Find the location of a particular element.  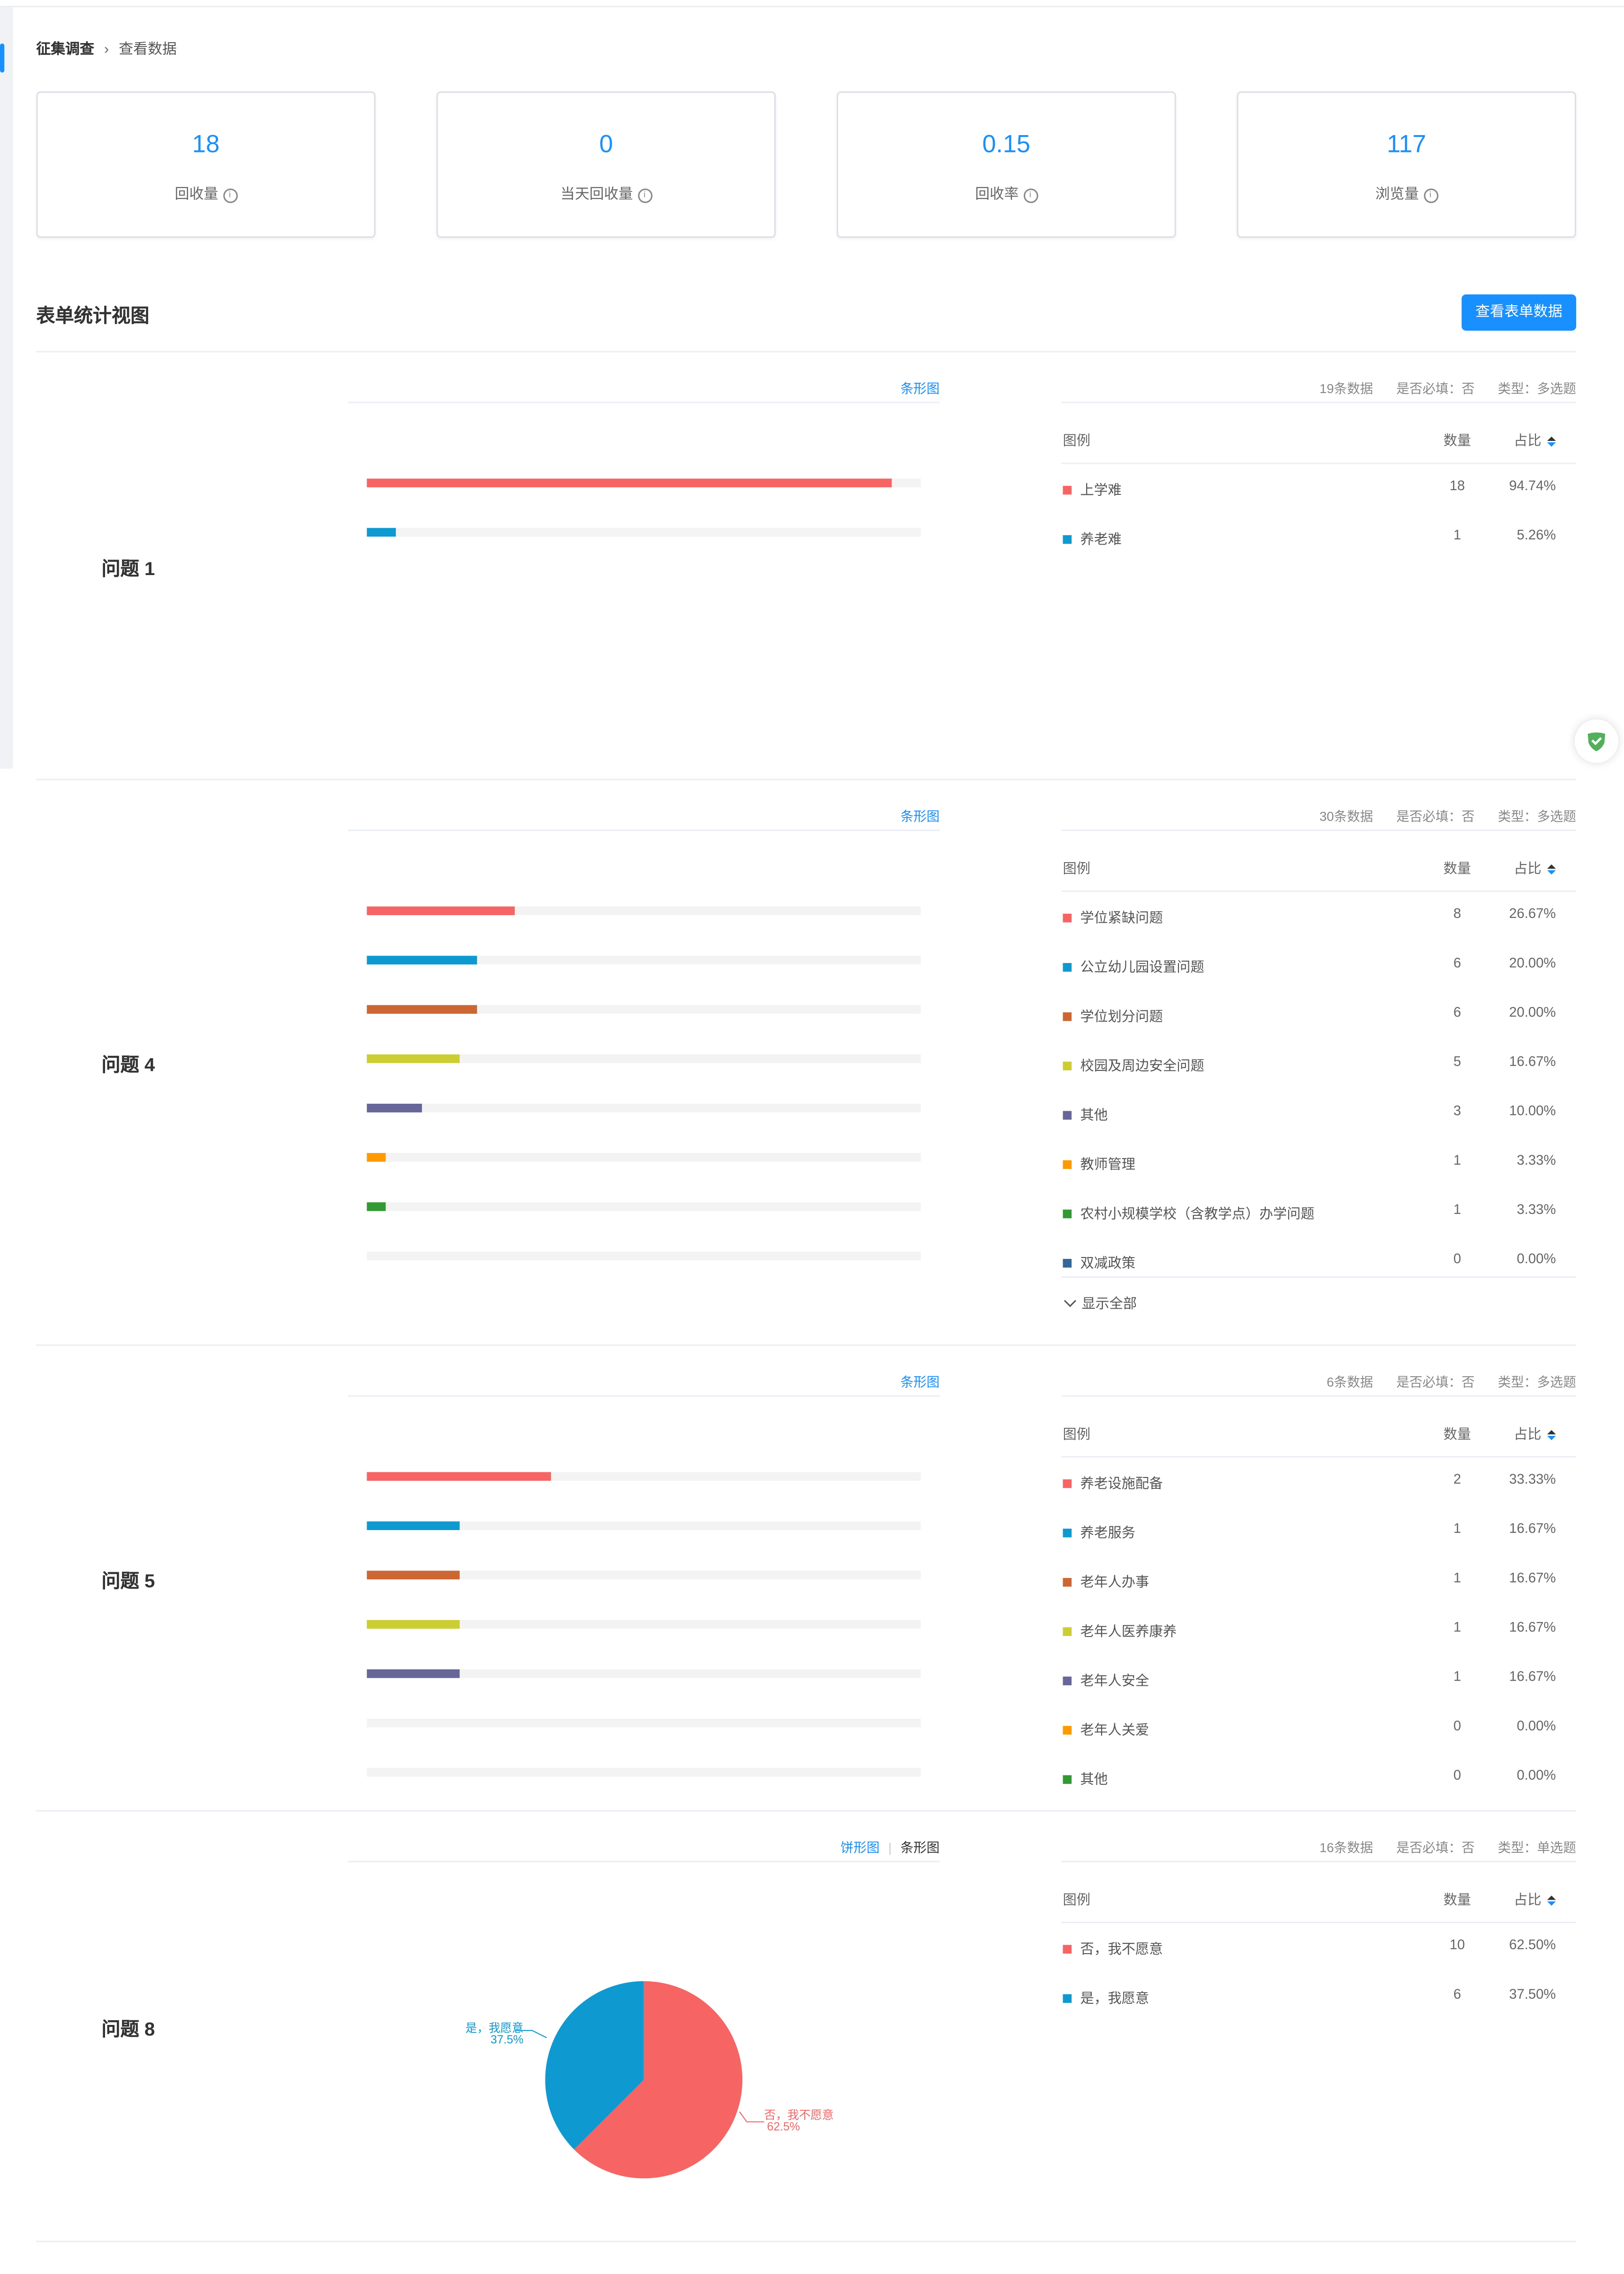

legend-row: 农村小规模学校（含教学点）办学问题 is located at coordinates (1189, 1212).